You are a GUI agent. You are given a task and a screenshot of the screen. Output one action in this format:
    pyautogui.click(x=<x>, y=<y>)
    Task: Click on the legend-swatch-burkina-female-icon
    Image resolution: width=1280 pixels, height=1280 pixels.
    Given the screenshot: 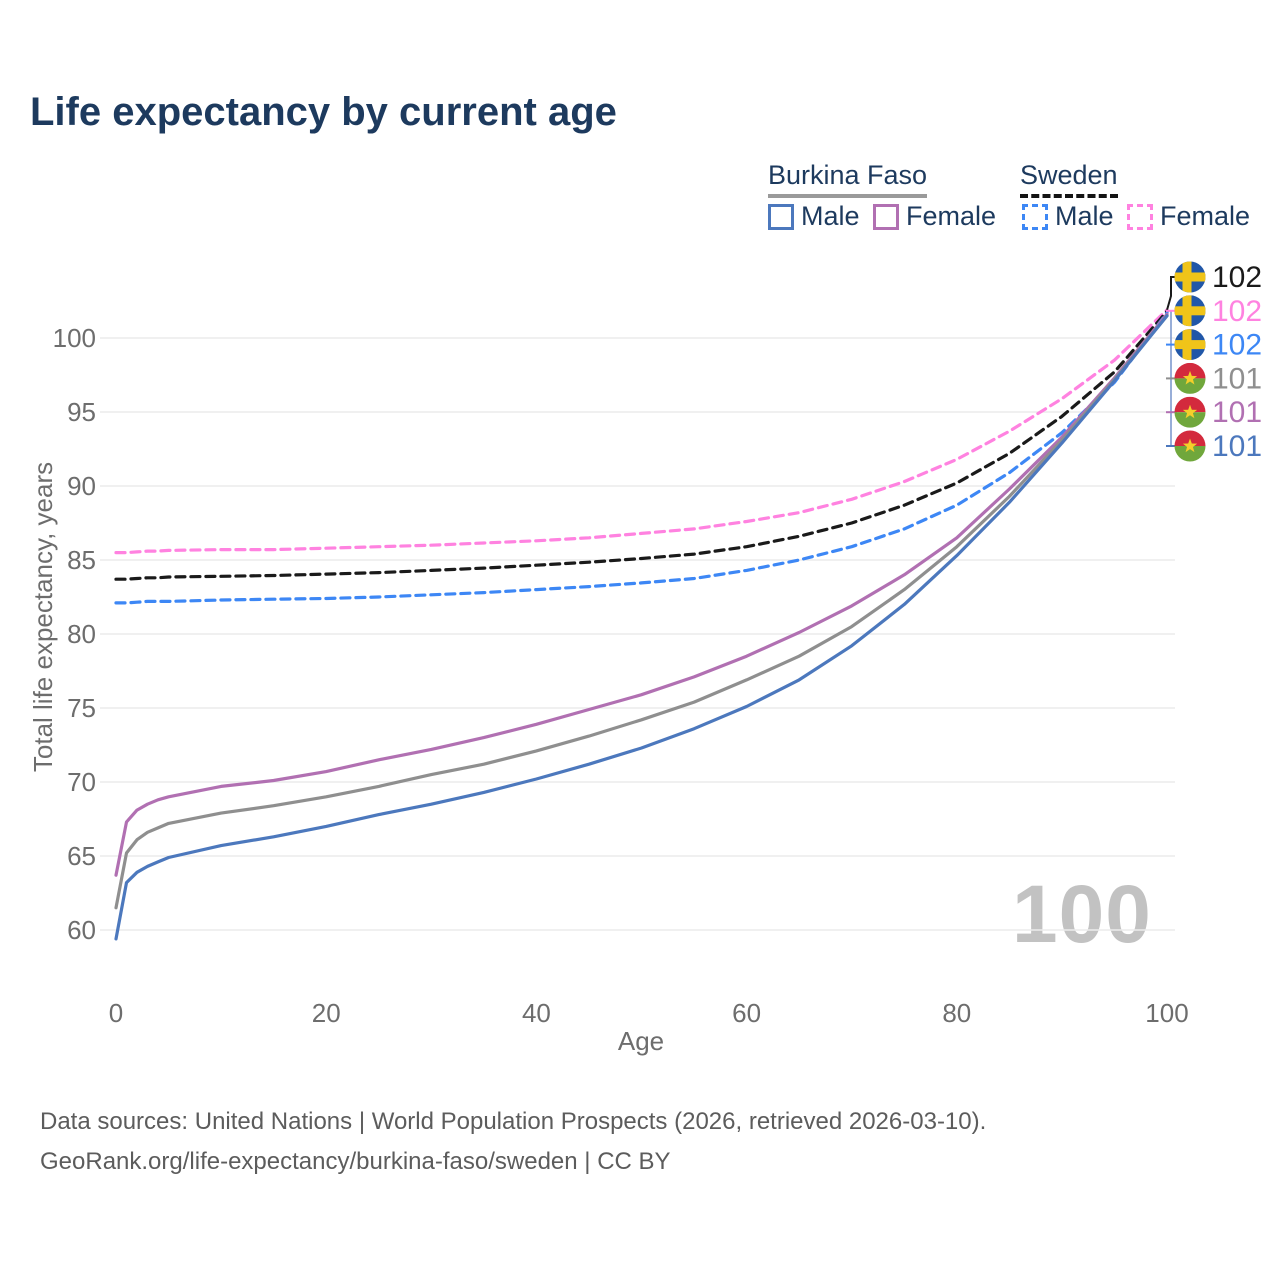 What is the action you would take?
    pyautogui.click(x=886, y=216)
    